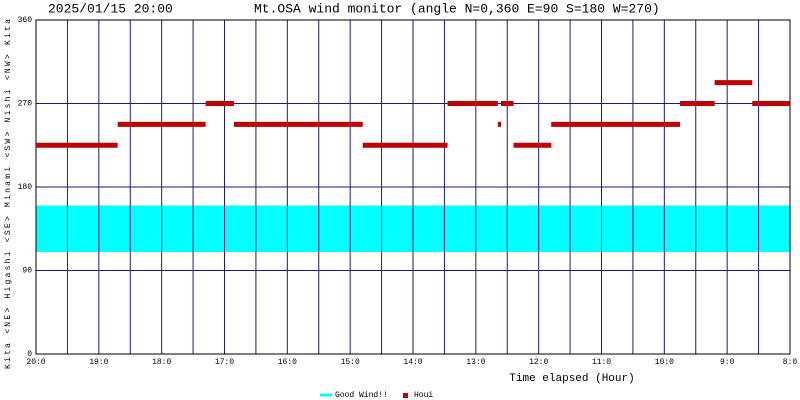 The height and width of the screenshot is (400, 800). What do you see at coordinates (727, 362) in the screenshot?
I see `x-tick-label: 9:0` at bounding box center [727, 362].